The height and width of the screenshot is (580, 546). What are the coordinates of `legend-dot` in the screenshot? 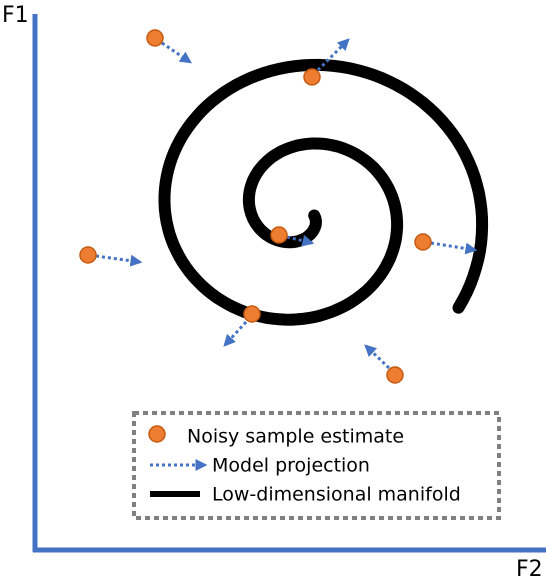 It's located at (157, 434).